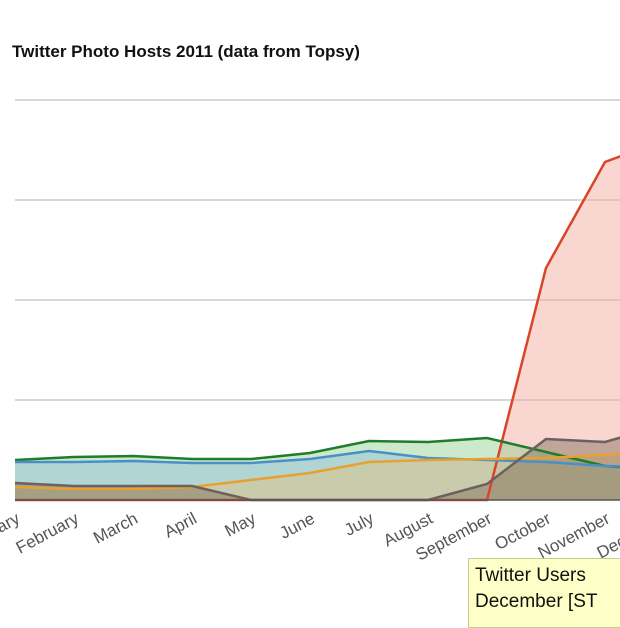 This screenshot has height=628, width=620. Describe the element at coordinates (317, 458) in the screenshot. I see `series-2-line` at that location.